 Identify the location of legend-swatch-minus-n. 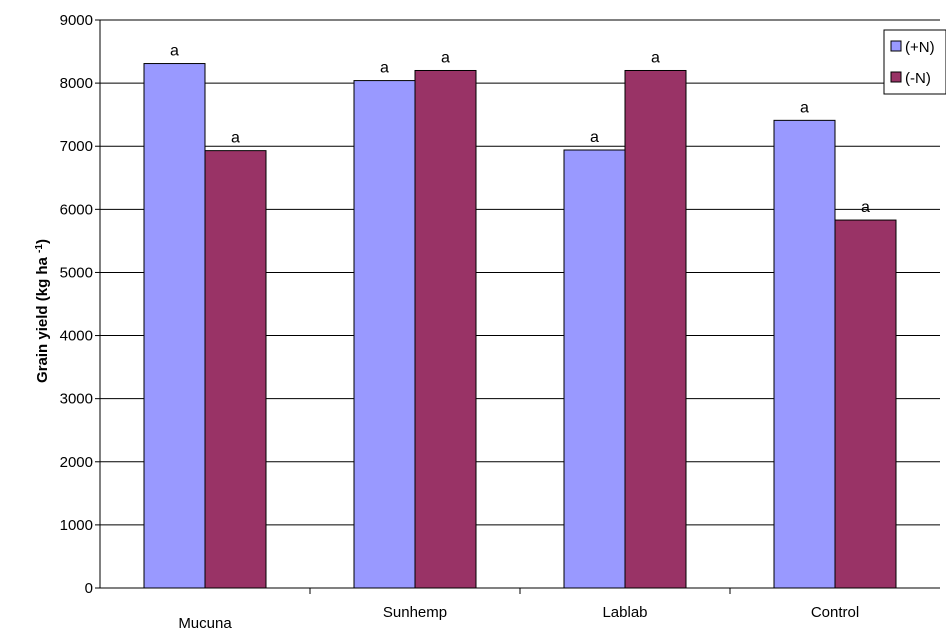
(896, 77).